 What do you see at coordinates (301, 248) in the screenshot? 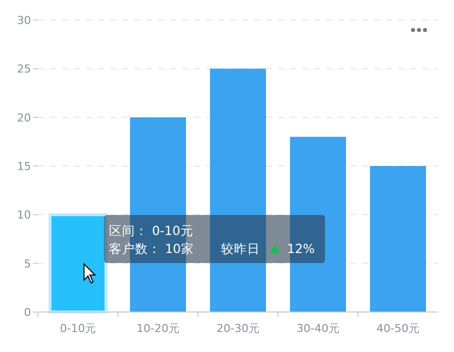
I see `annotation: 12%` at bounding box center [301, 248].